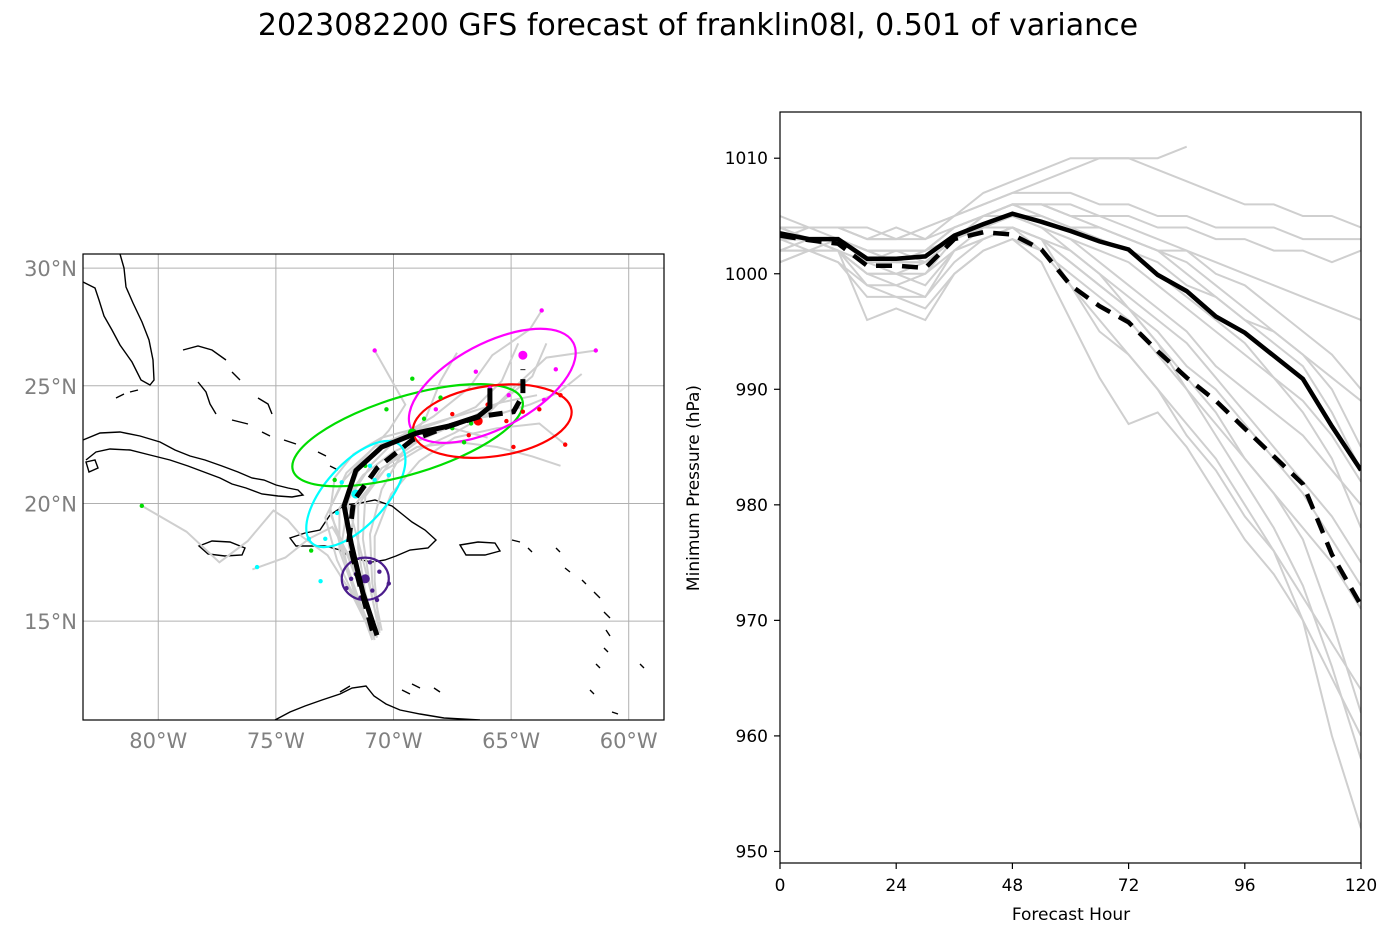 The width and height of the screenshot is (1396, 941). What do you see at coordinates (746, 159) in the screenshot?
I see `y-tick-label-6: 1010` at bounding box center [746, 159].